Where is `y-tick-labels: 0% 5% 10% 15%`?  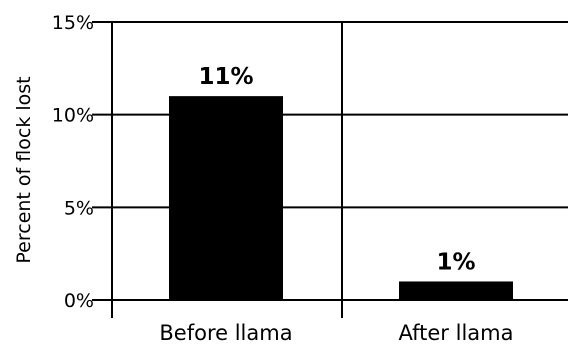 y-tick-labels: 0% 5% 10% 15% is located at coordinates (73, 162).